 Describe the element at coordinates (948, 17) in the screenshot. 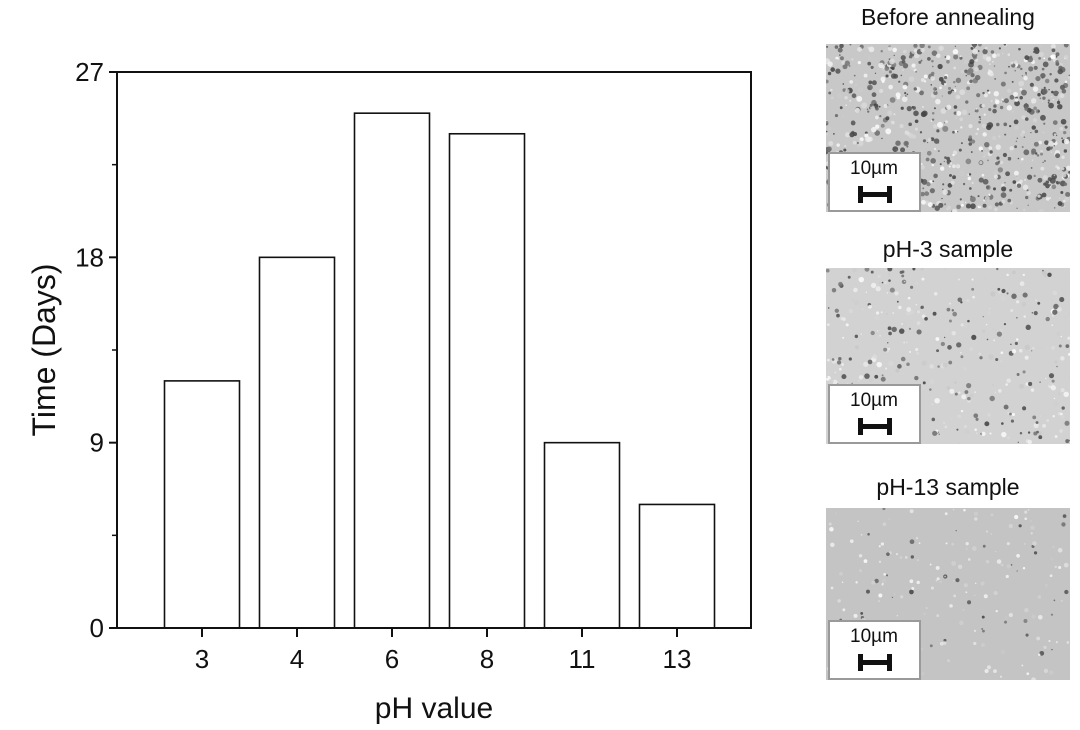

I see `panel-title: Before annealing` at that location.